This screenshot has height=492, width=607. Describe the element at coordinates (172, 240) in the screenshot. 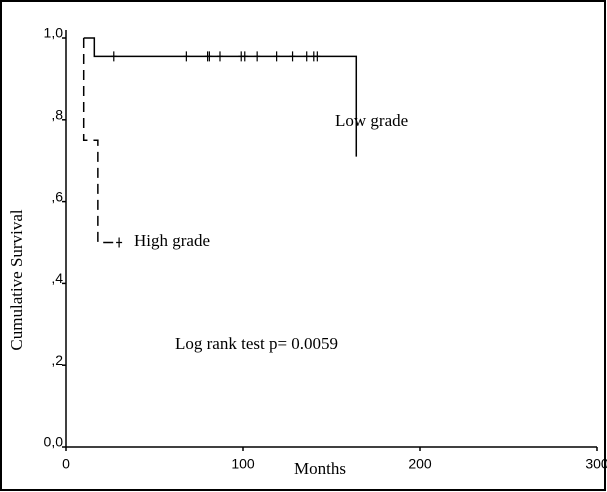

I see `series-label: High grade` at that location.